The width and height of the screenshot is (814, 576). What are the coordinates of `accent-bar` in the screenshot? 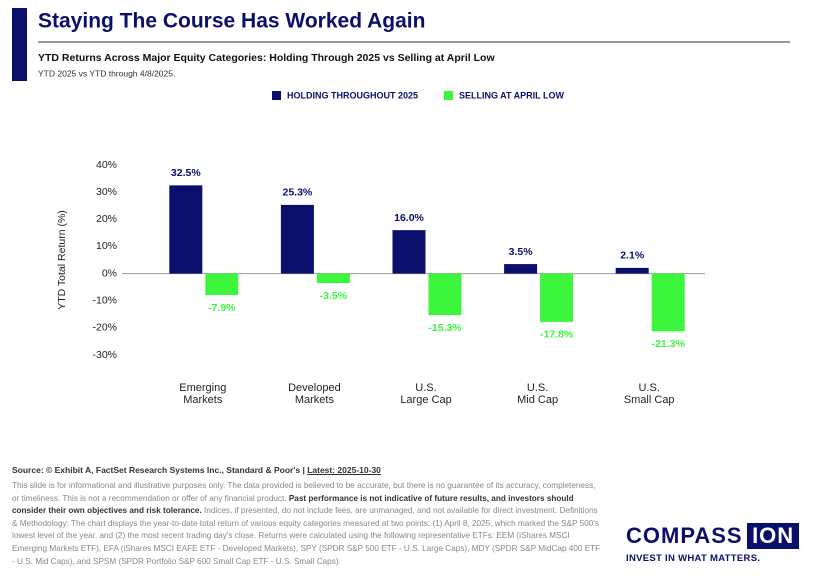 It's located at (19, 44).